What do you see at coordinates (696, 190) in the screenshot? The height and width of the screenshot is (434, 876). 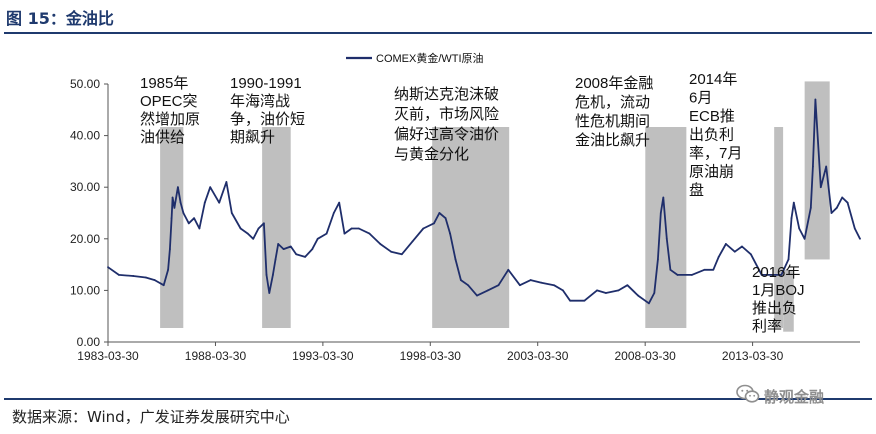 I see `annotation-5-line: 盘` at bounding box center [696, 190].